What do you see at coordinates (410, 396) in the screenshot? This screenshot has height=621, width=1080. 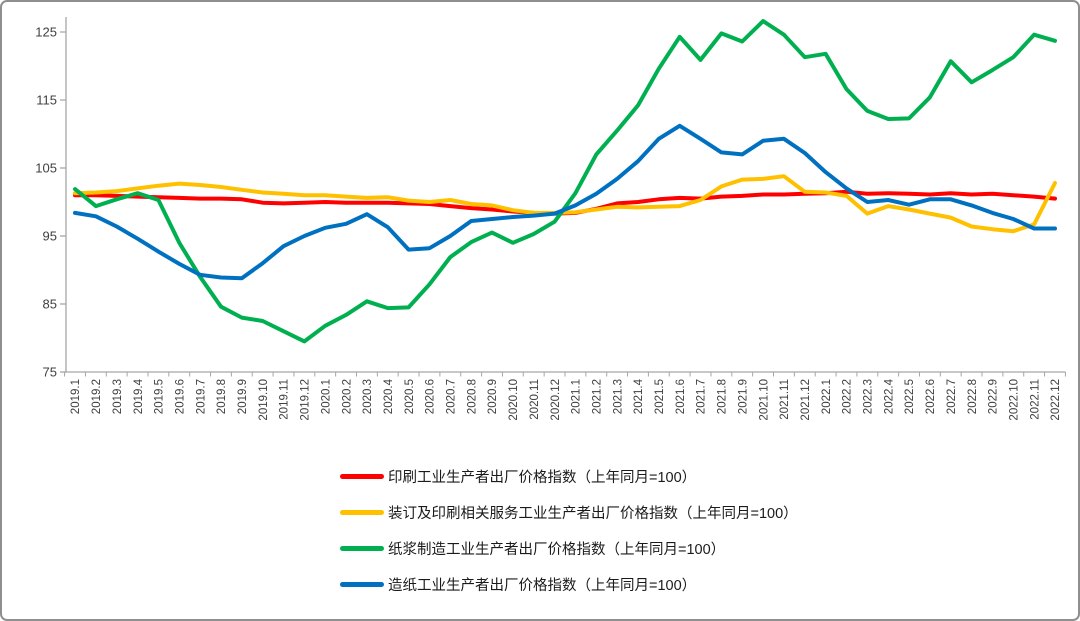 I see `x-tick-label: 2020.5` at bounding box center [410, 396].